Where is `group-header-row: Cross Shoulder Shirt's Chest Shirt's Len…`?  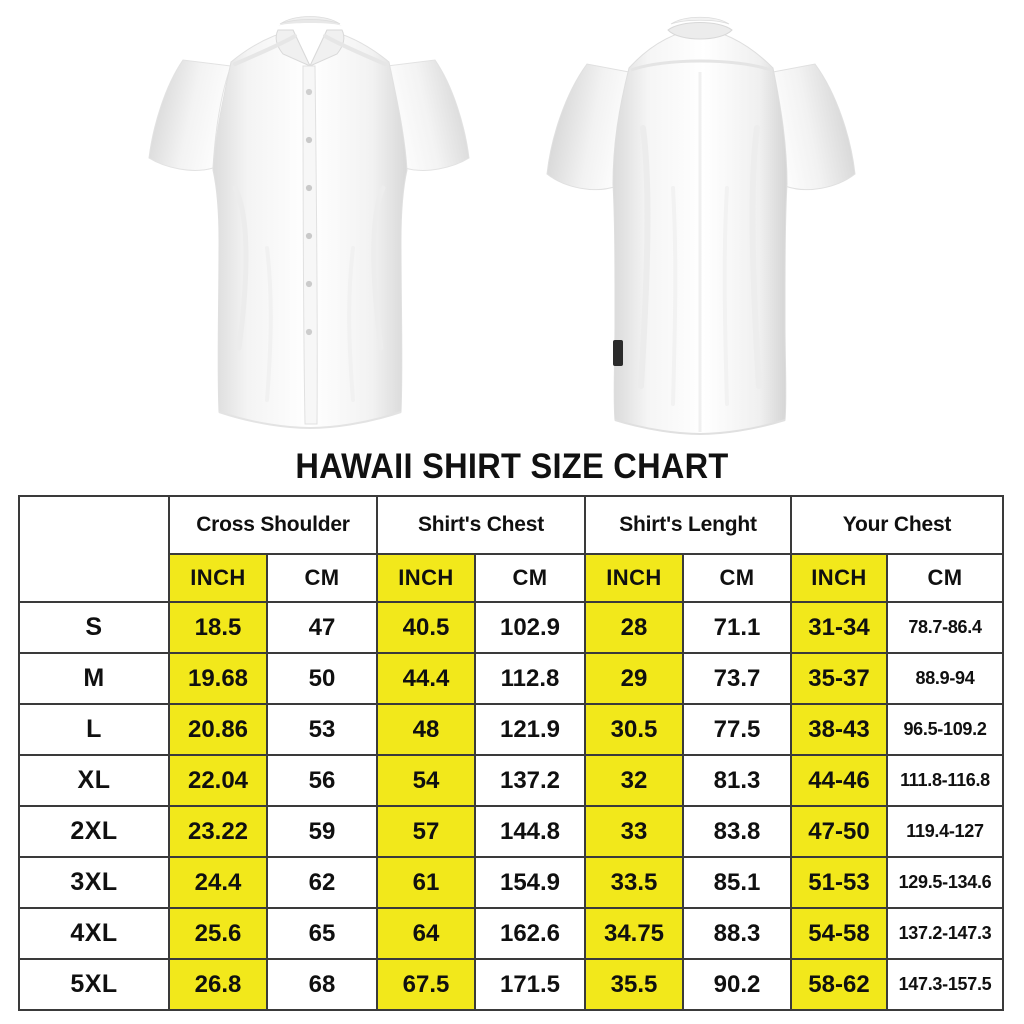 group-header-row: Cross Shoulder Shirt's Chest Shirt's Len… is located at coordinates (511, 549).